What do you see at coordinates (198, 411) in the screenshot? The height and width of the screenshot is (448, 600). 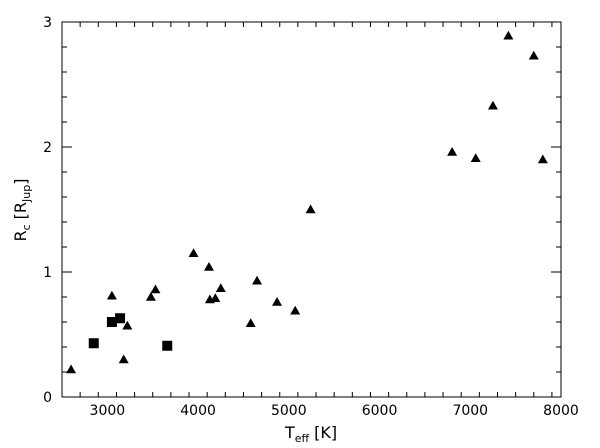 I see `x-tick-label: 4000` at bounding box center [198, 411].